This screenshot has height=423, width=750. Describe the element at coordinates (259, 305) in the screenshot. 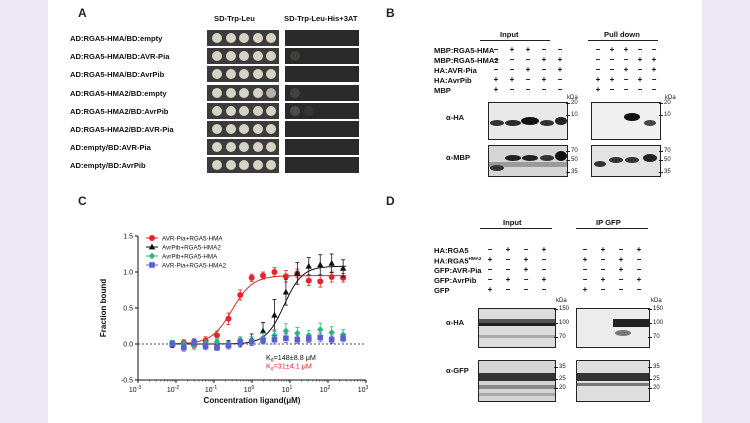

I see `fit-curve` at that location.